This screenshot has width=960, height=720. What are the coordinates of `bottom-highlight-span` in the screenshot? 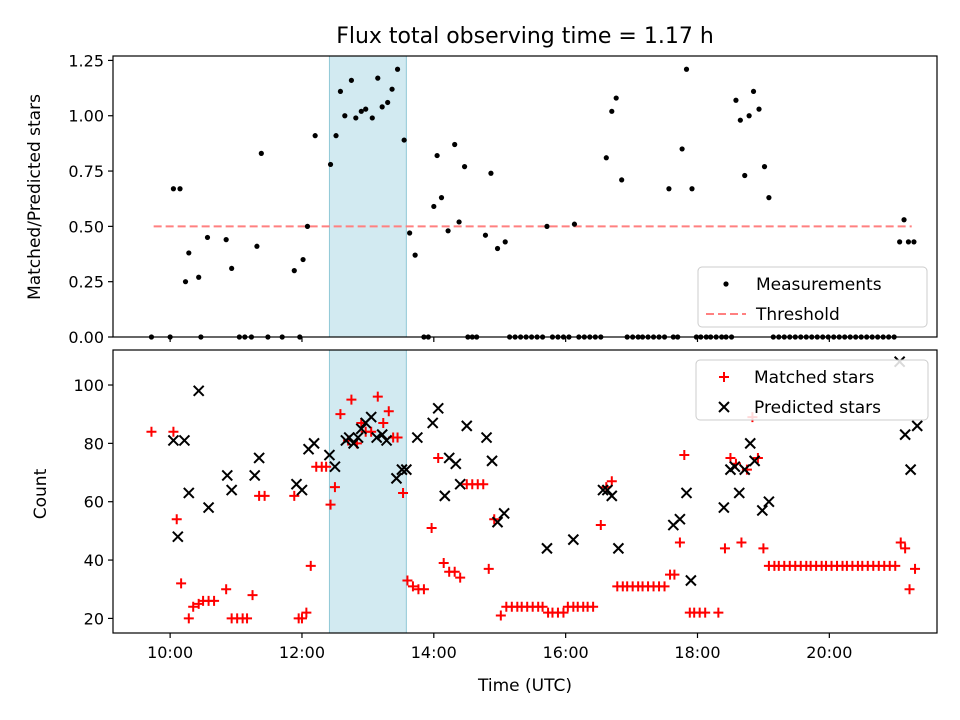 It's located at (367, 491).